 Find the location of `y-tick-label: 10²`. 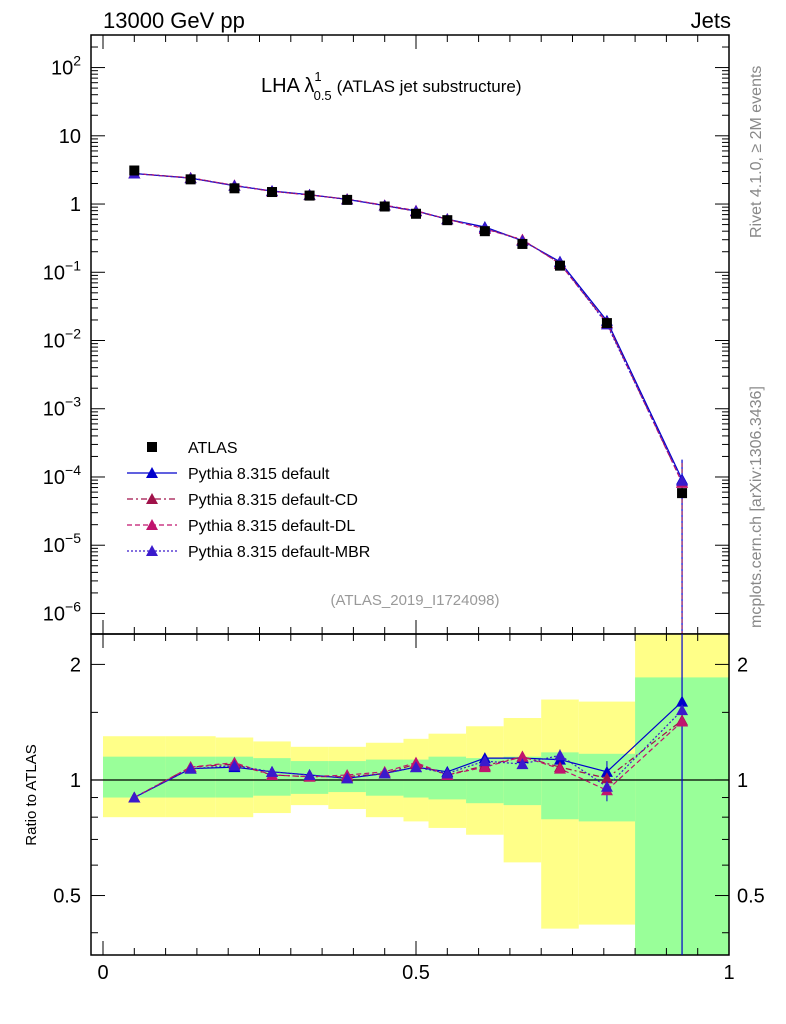

y-tick-label: 10² is located at coordinates (66, 66).